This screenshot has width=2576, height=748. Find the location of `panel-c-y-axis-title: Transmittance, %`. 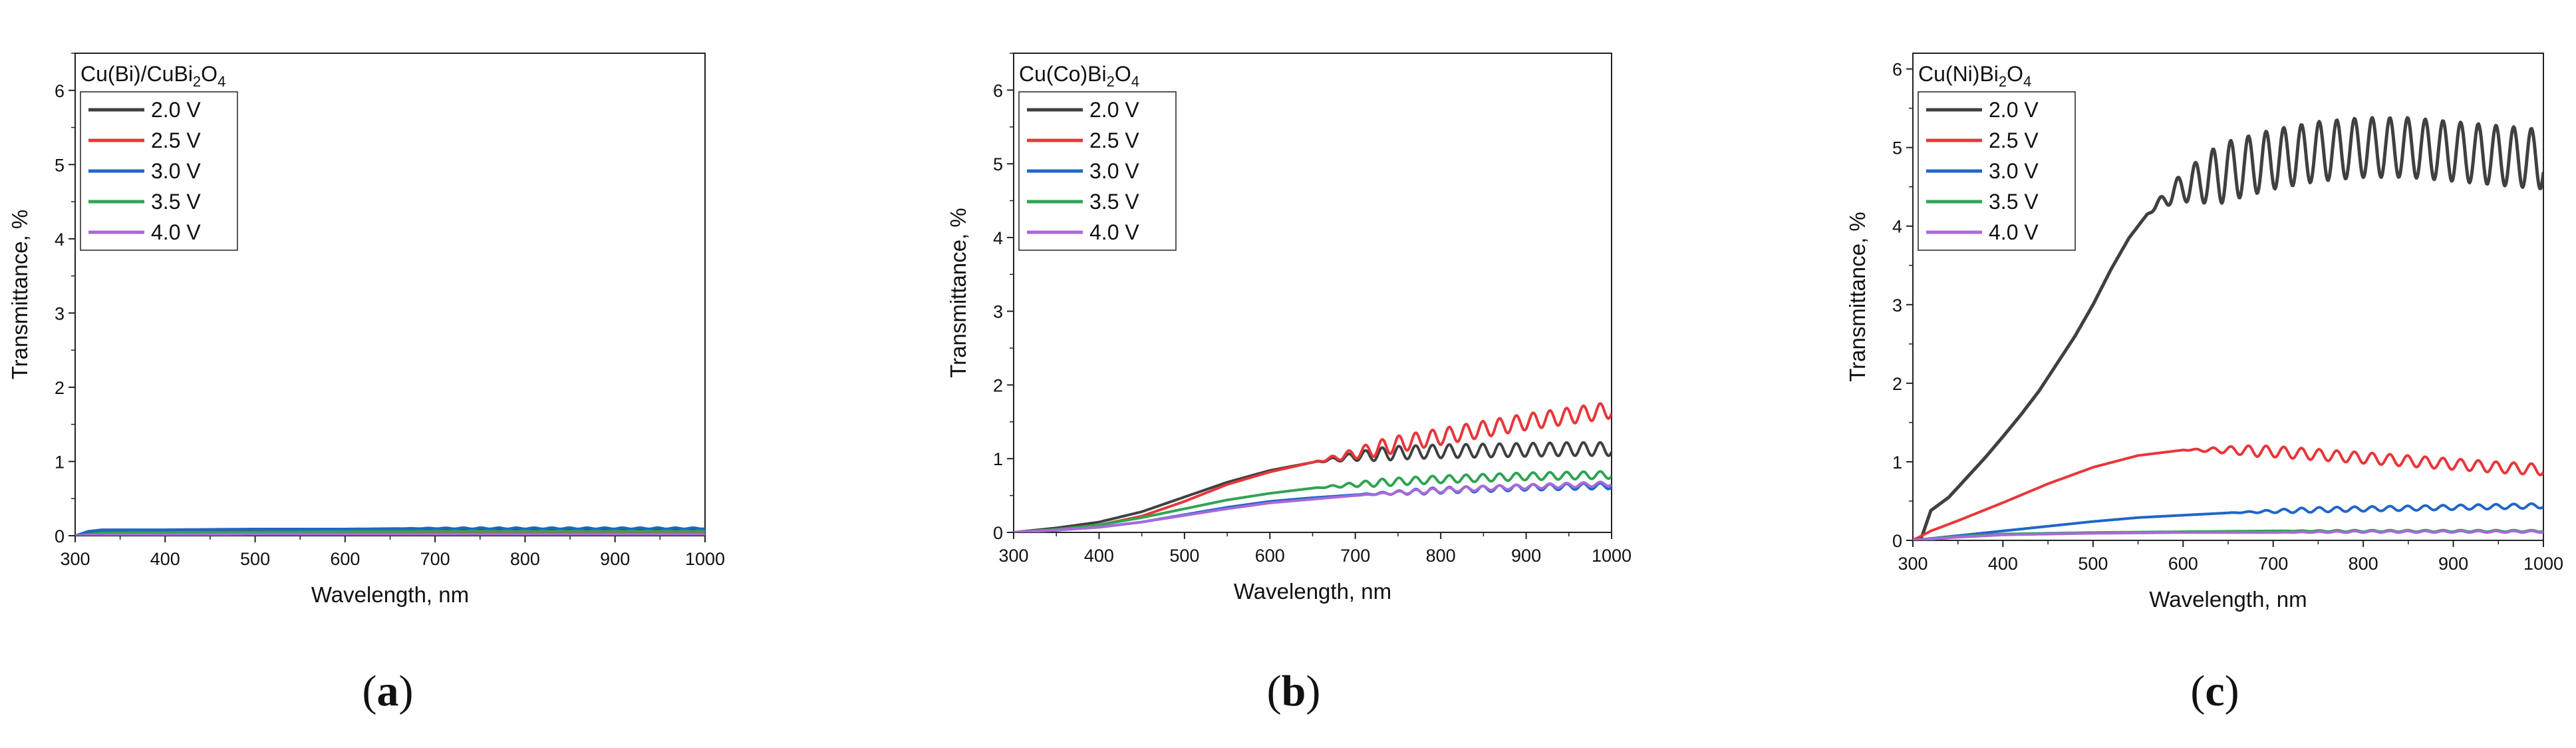

panel-c-y-axis-title: Transmittance, % is located at coordinates (1858, 297).